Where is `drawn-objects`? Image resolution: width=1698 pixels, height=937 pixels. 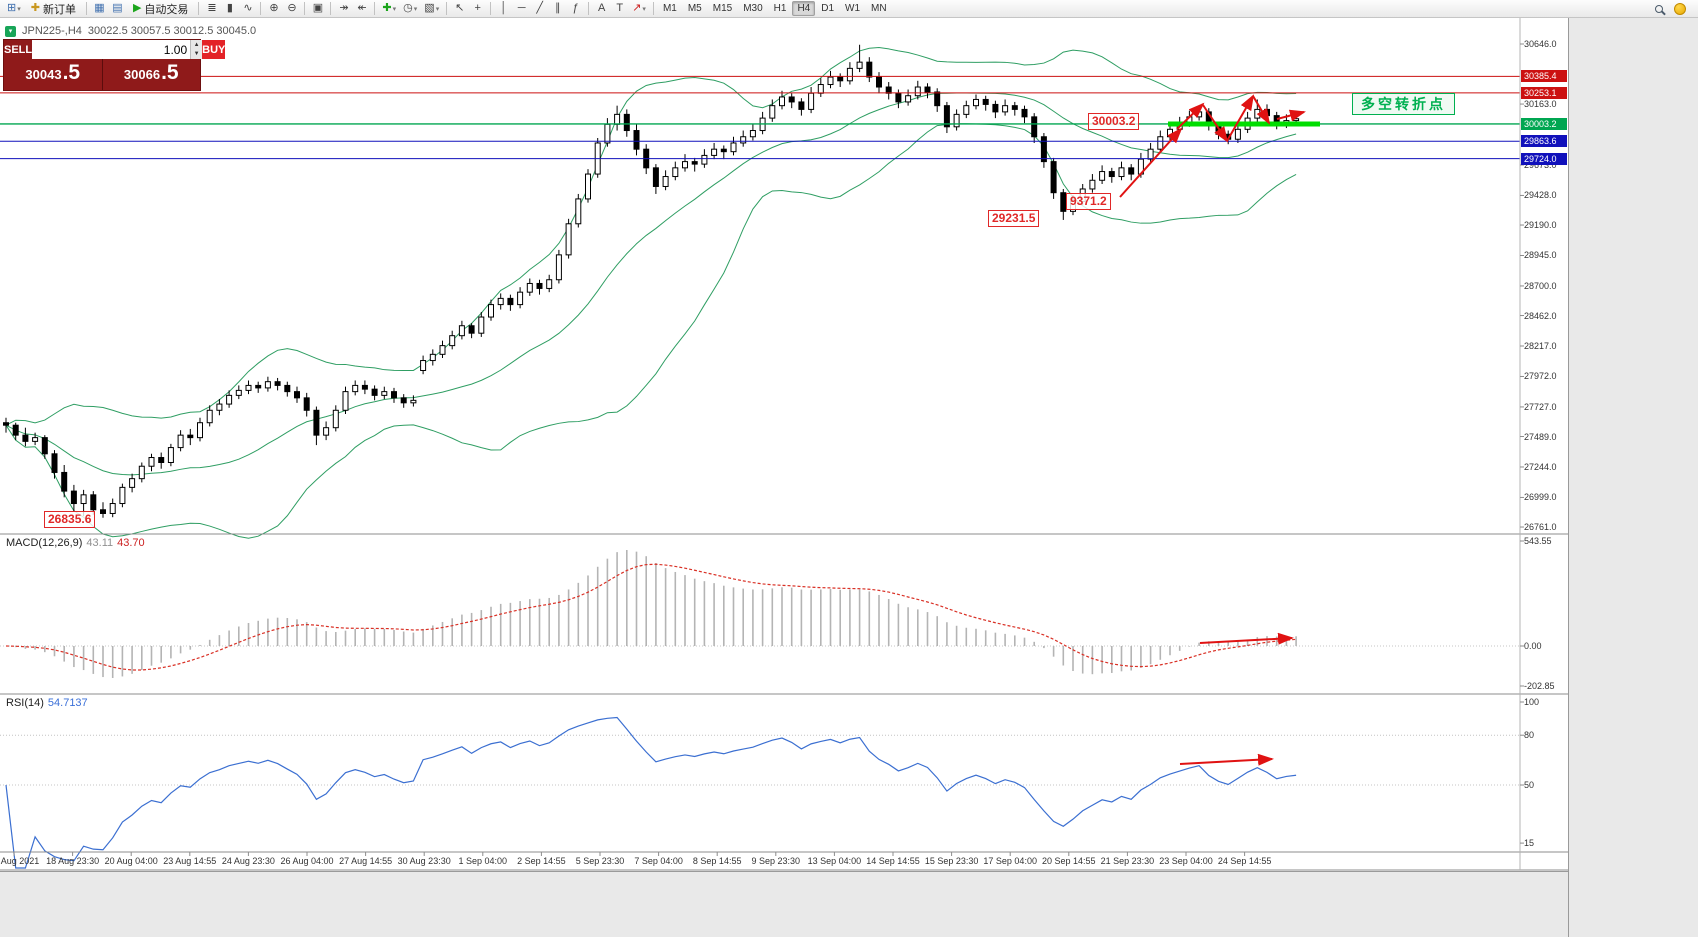
drawn-objects is located at coordinates (1219, 430).